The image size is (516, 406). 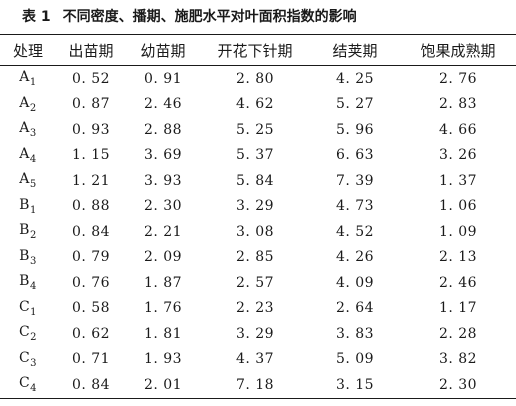 I want to click on treatment-cell: C2, so click(x=28, y=334).